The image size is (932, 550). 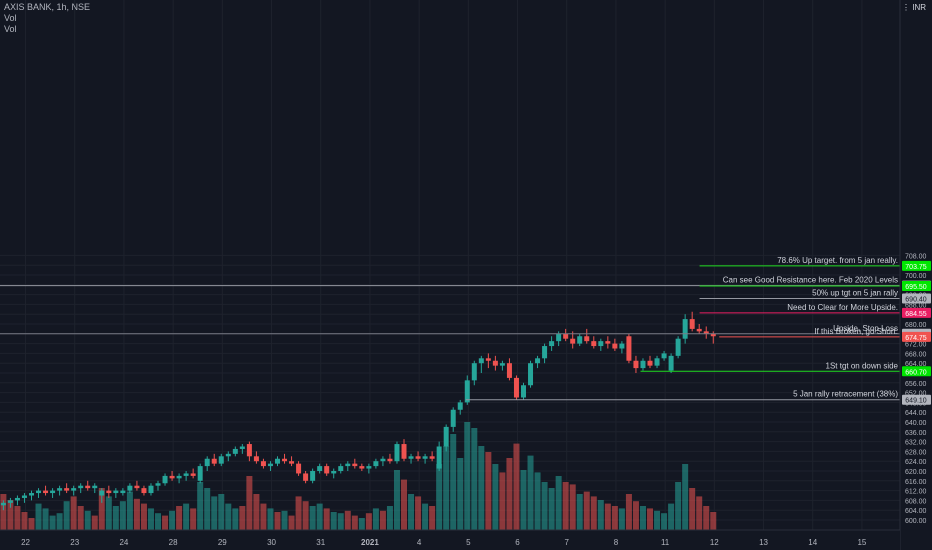 I want to click on time-axis-bg, so click(x=450, y=540).